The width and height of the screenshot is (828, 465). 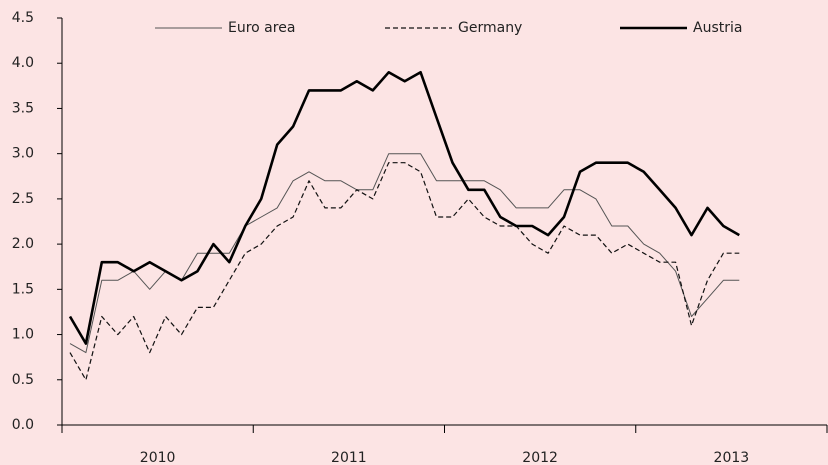 I want to click on x-tick-label: 2010, so click(x=158, y=457).